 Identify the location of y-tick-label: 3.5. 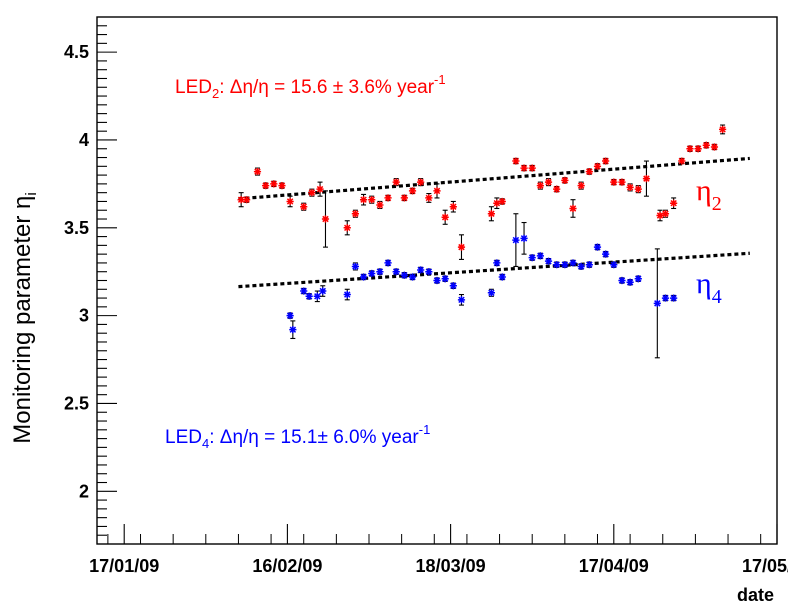
(76, 228).